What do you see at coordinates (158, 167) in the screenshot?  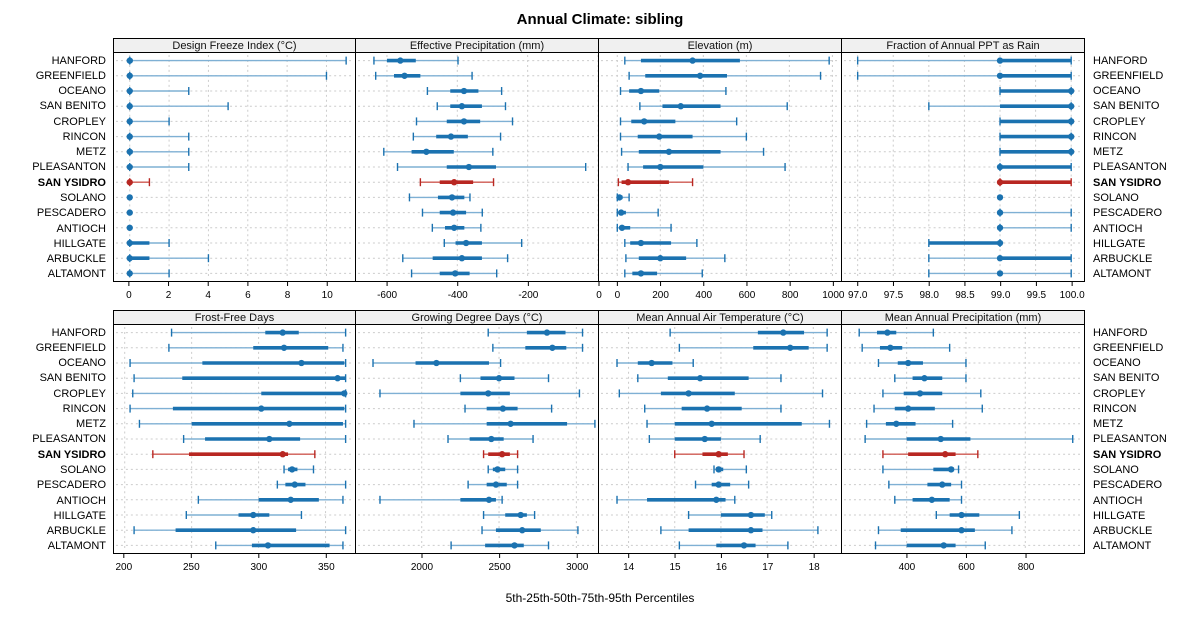 I see `interval-design-freeze-index-c-pleasanton` at bounding box center [158, 167].